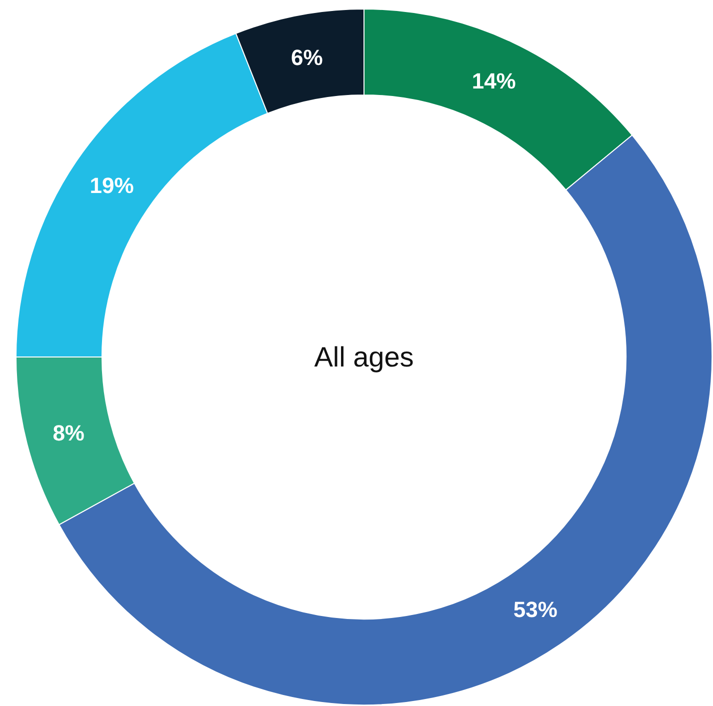 This screenshot has width=713, height=706. Describe the element at coordinates (494, 81) in the screenshot. I see `data-label: 14%` at that location.